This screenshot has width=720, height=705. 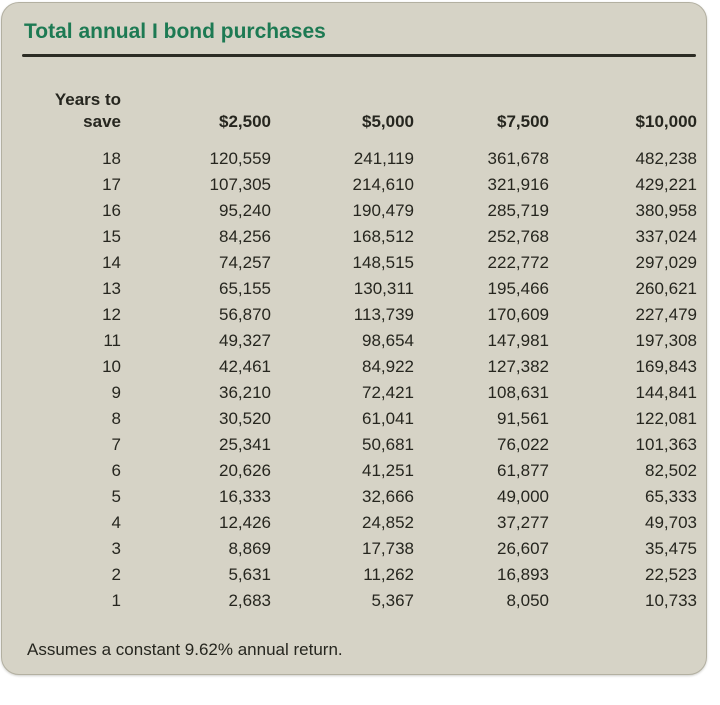 I want to click on value-cell: 49,000, so click(x=523, y=496).